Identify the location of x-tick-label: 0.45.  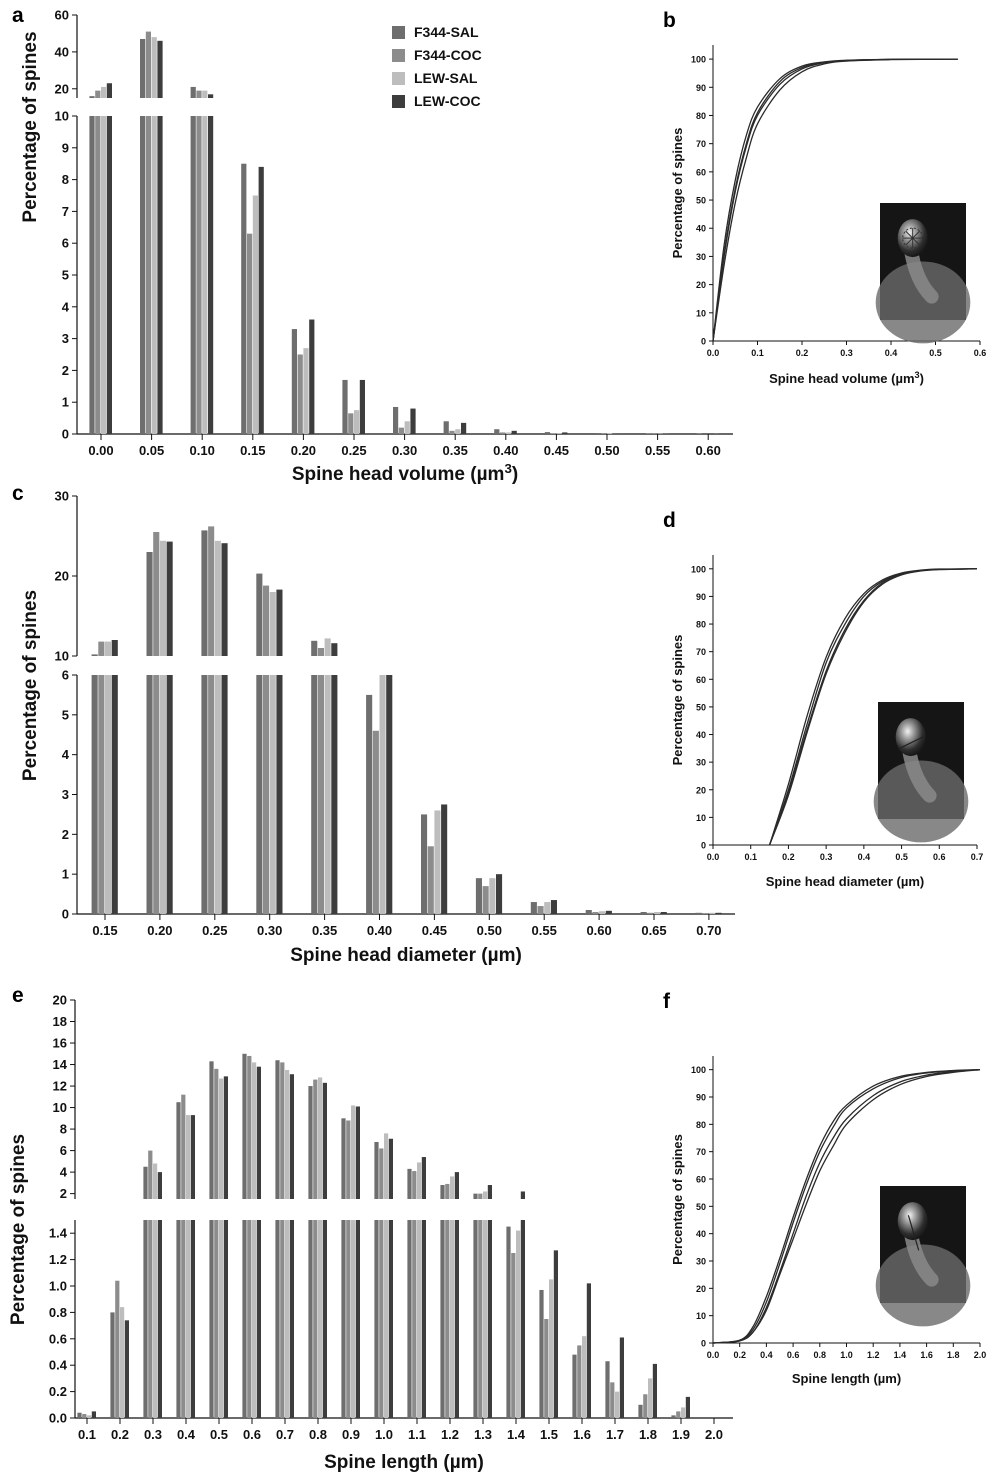
(434, 930).